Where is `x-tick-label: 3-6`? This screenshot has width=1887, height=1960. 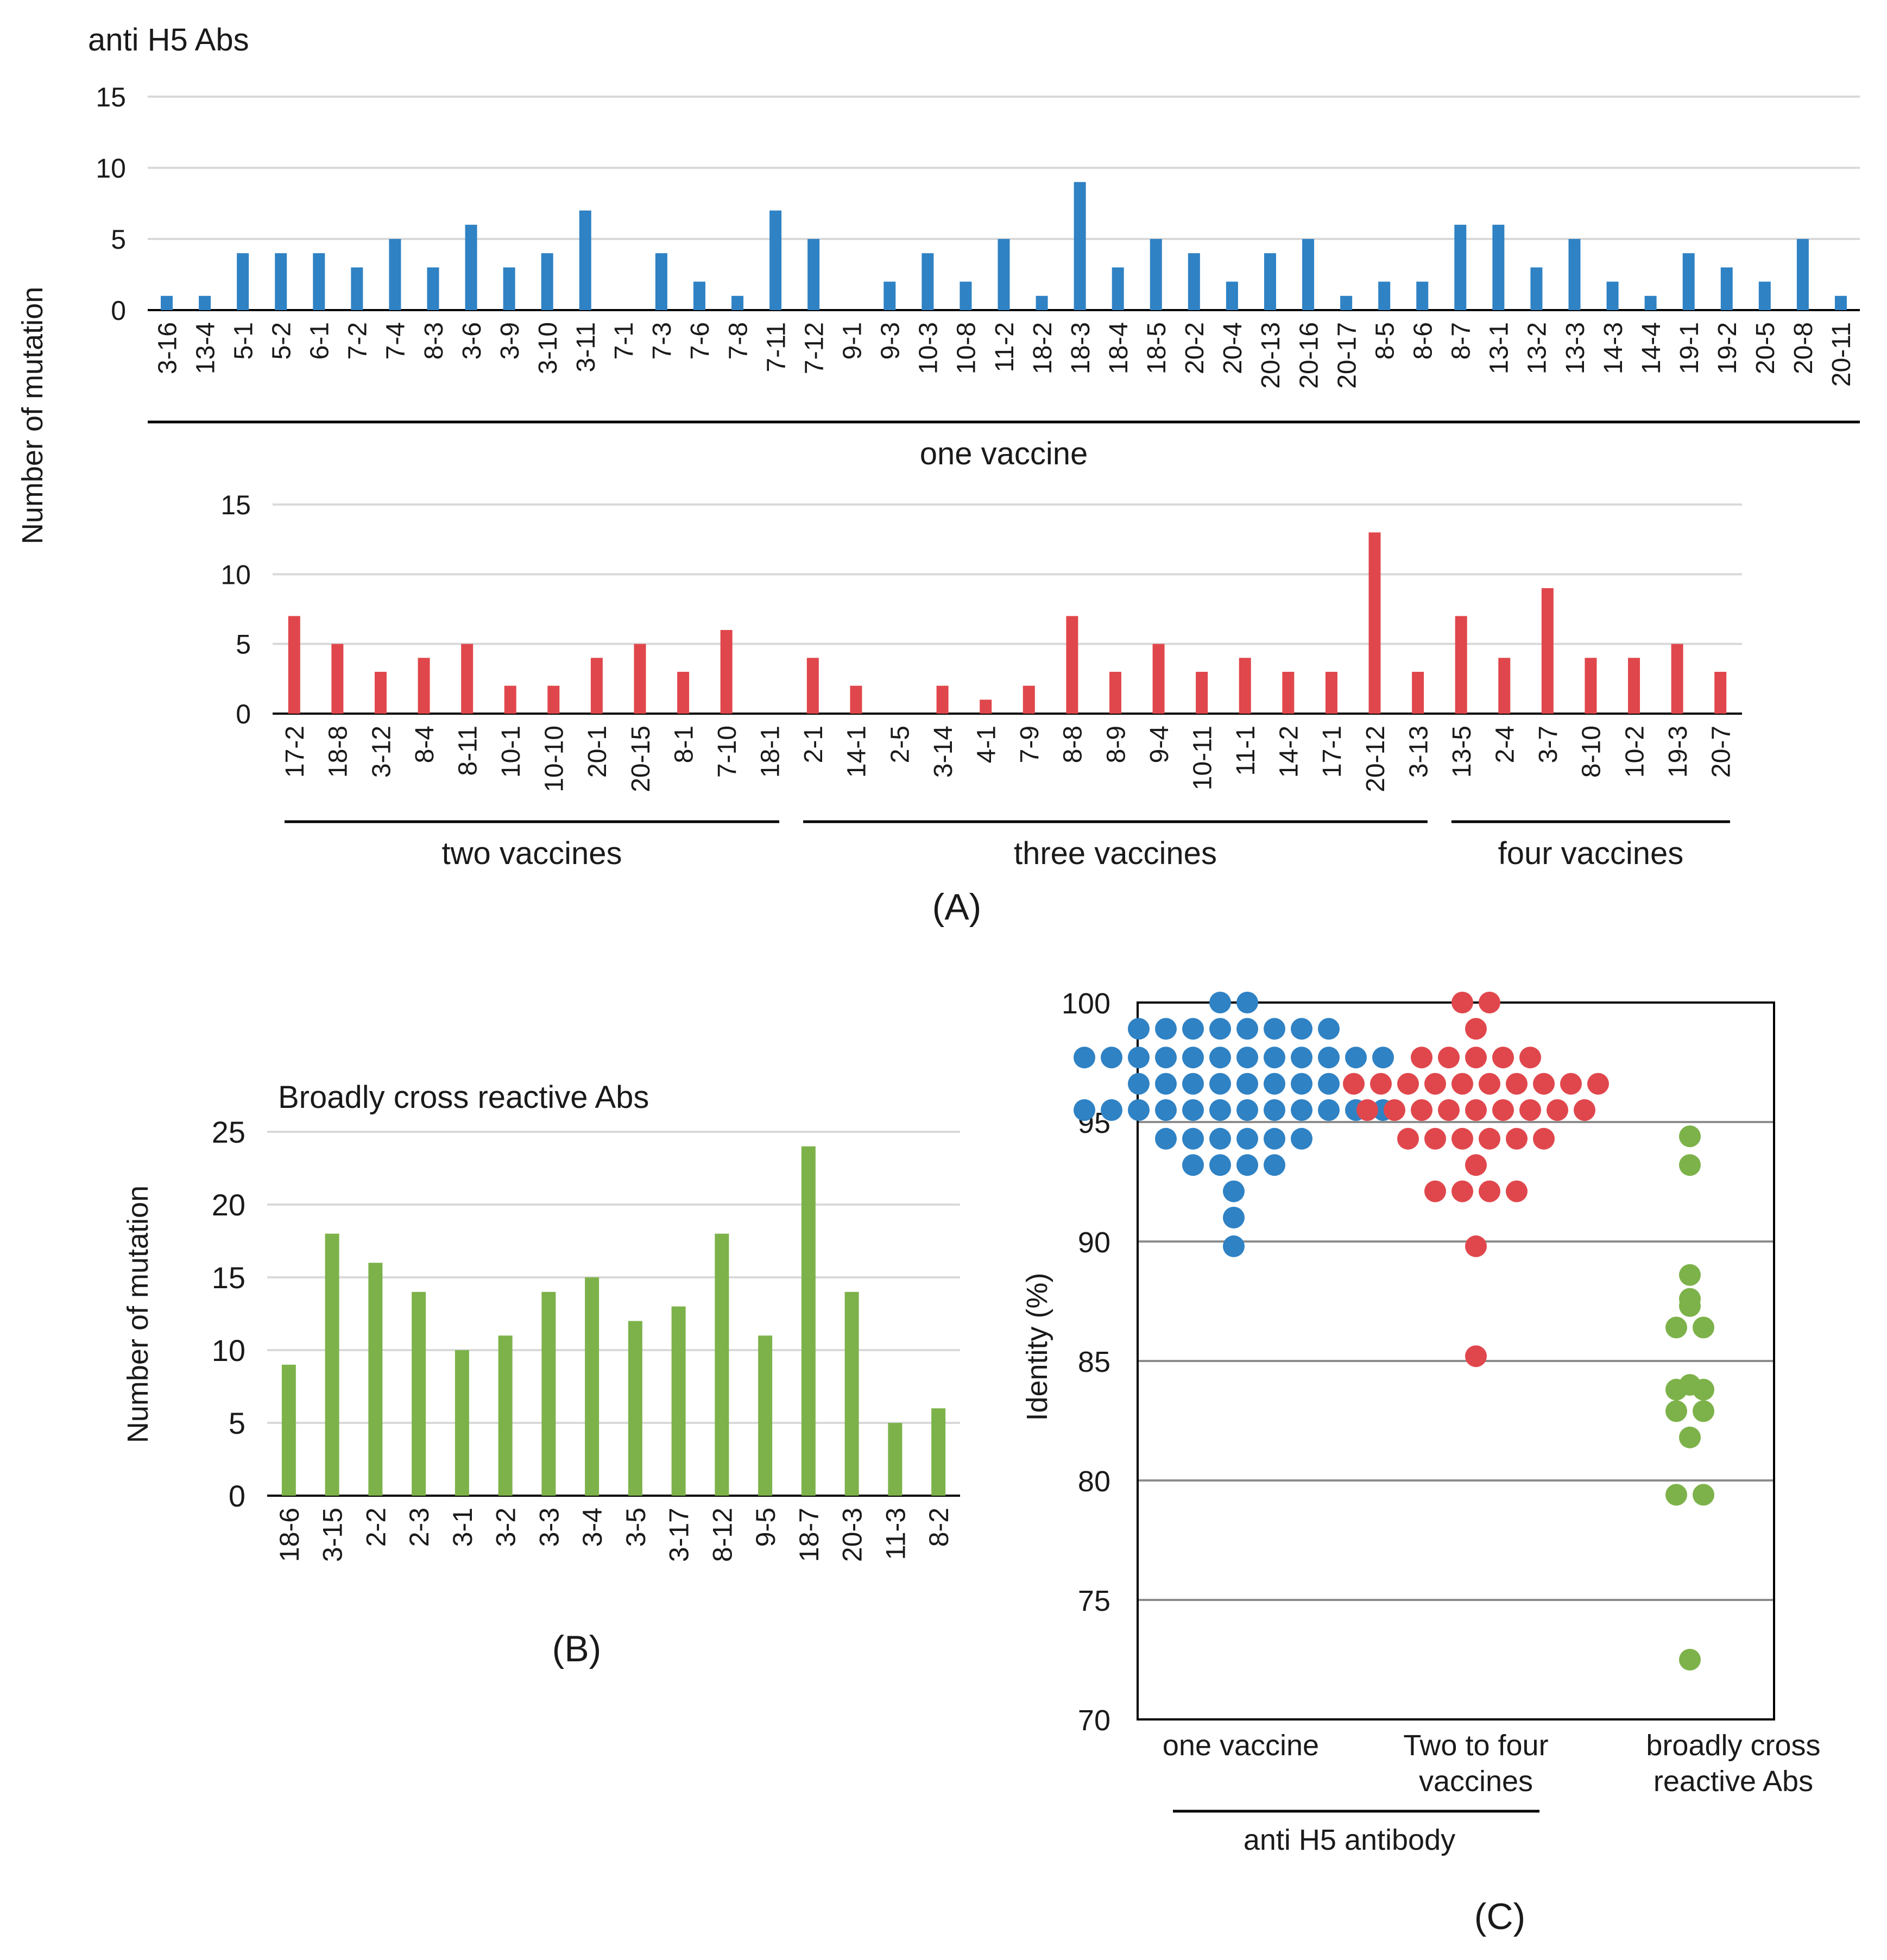
x-tick-label: 3-6 is located at coordinates (472, 341).